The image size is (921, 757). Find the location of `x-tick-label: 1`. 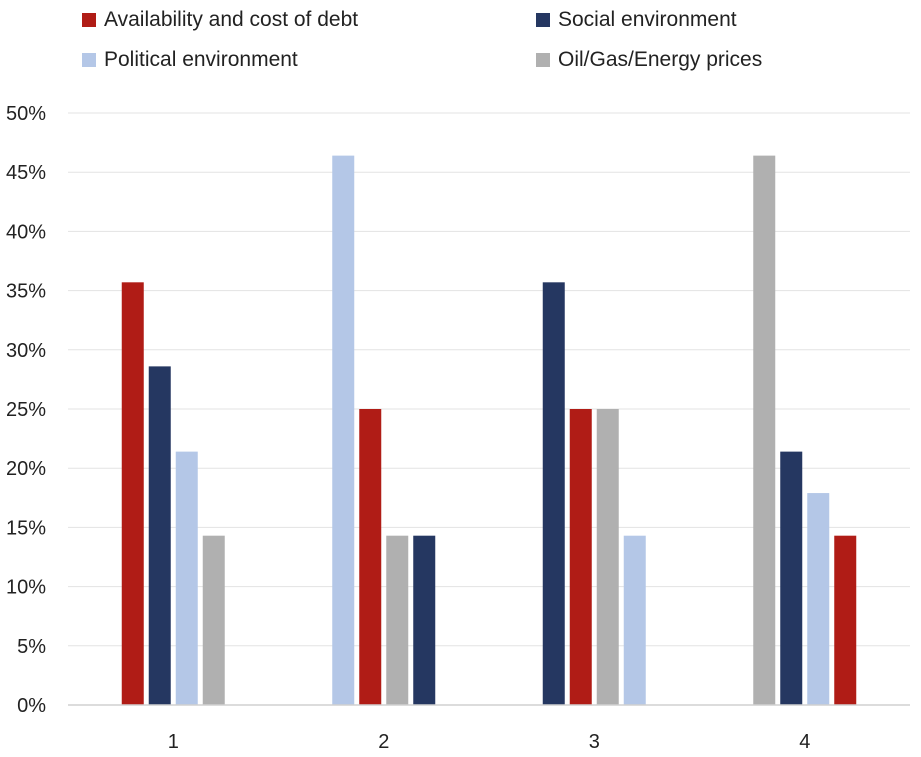

x-tick-label: 1 is located at coordinates (173, 742).